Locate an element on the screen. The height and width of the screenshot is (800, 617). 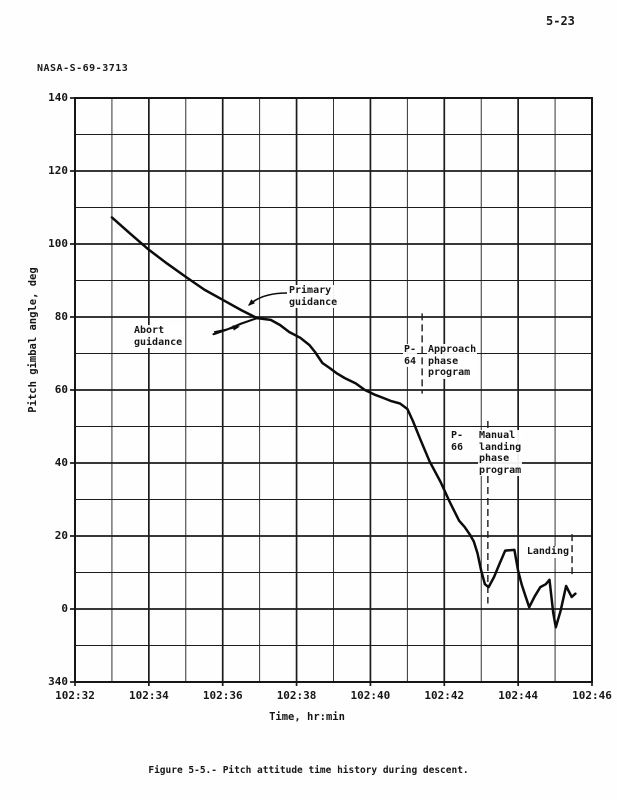
curve-label: Abort guidance is located at coordinates (158, 336).